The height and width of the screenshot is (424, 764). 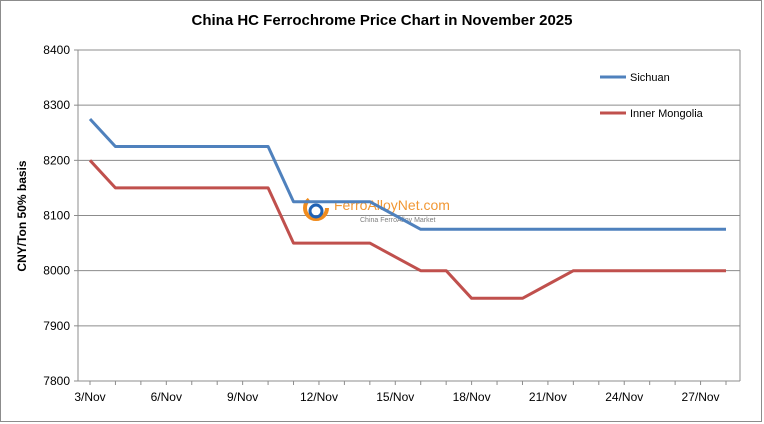 I want to click on watermark-logo-inner-icon, so click(x=316, y=211).